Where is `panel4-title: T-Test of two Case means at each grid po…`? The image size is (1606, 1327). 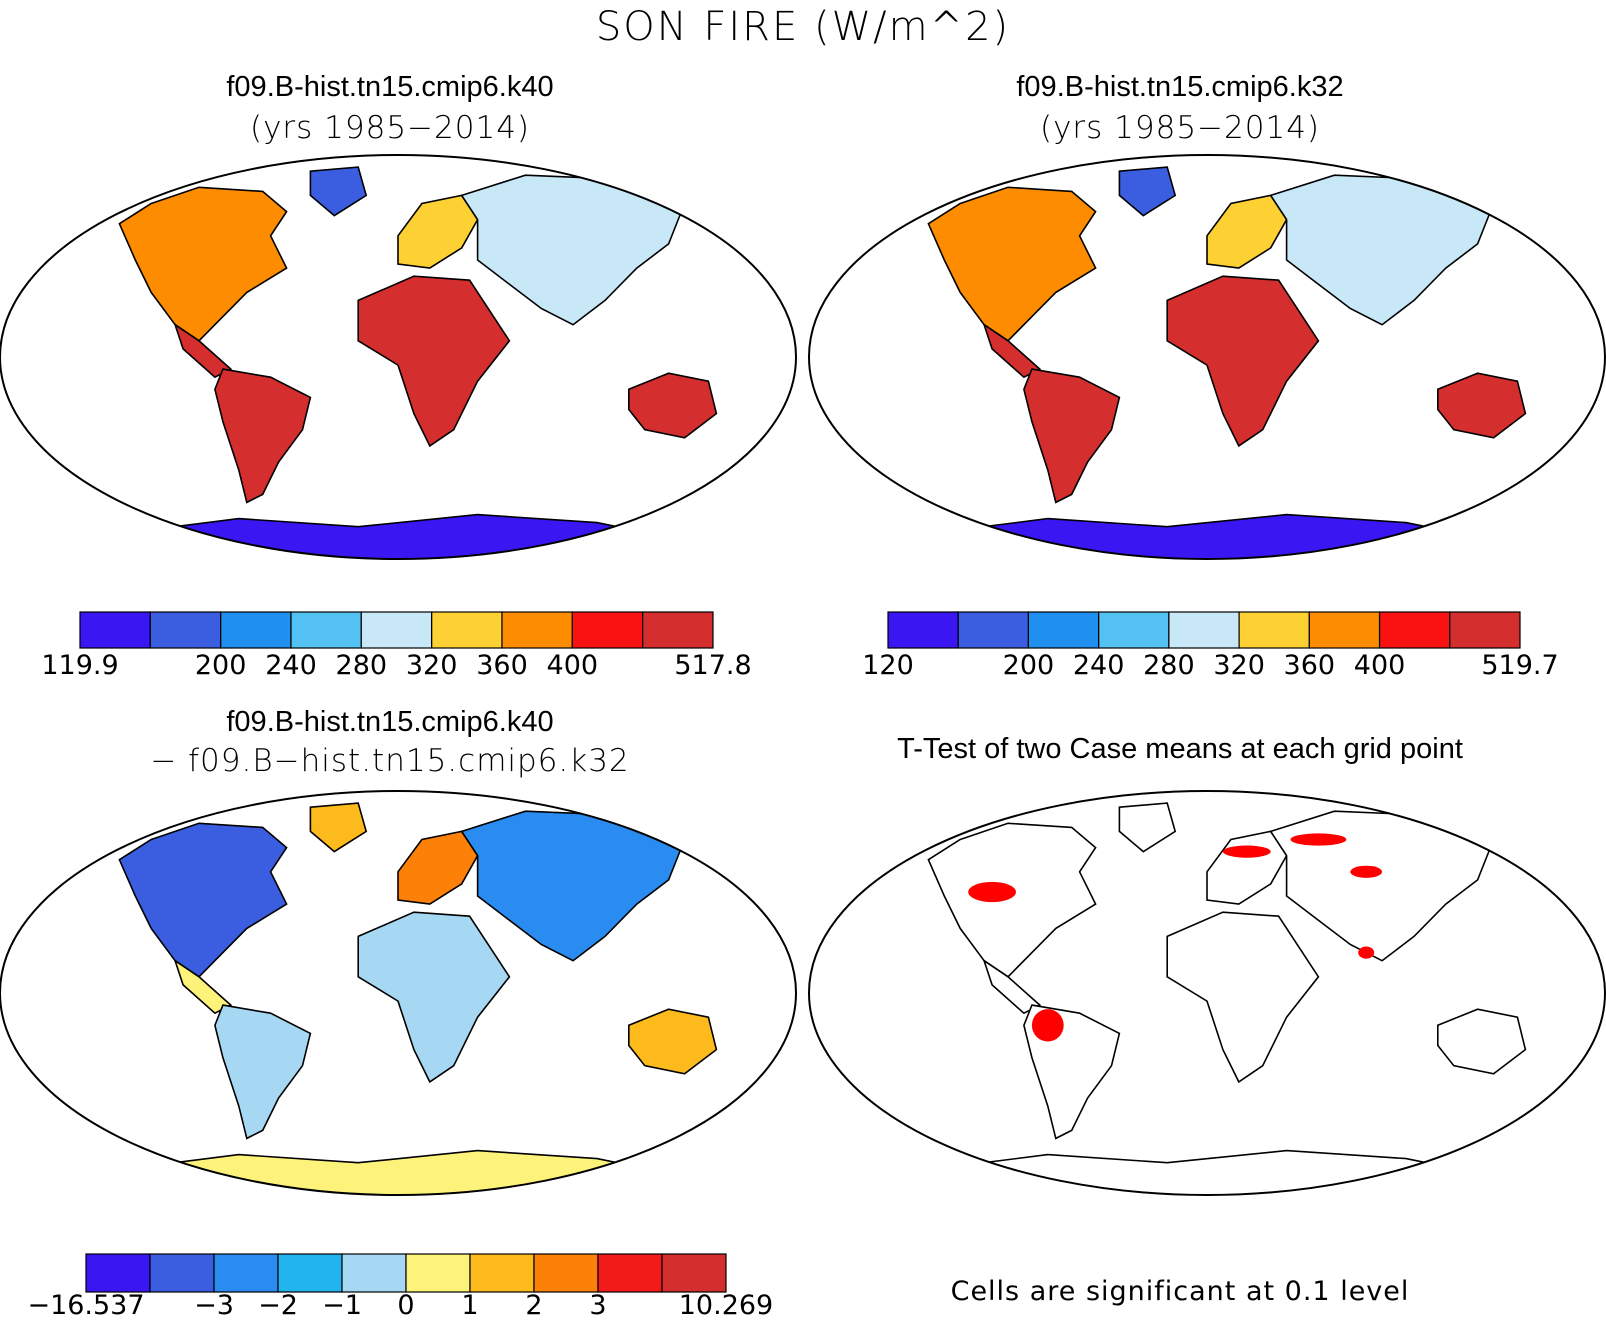 panel4-title: T-Test of two Case means at each grid po… is located at coordinates (1180, 749).